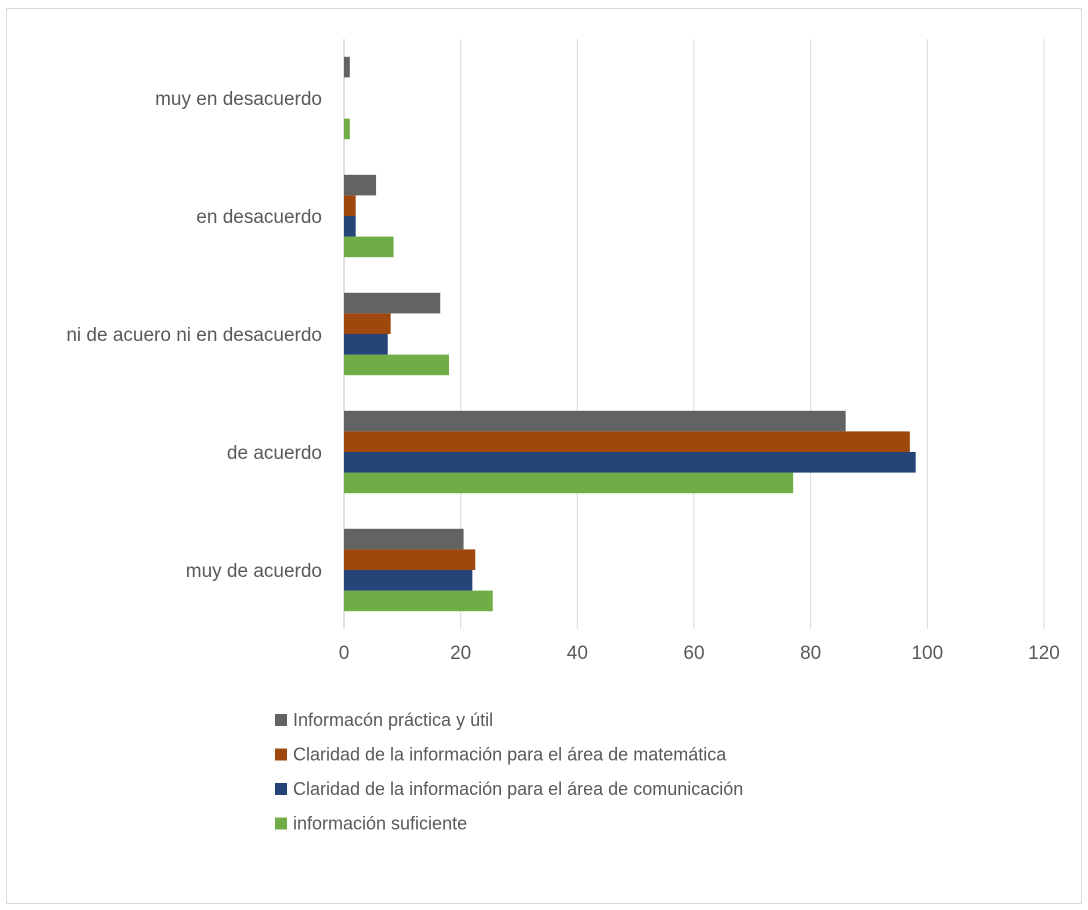 This screenshot has height=910, width=1088. What do you see at coordinates (380, 824) in the screenshot?
I see `legend-label: información suficiente` at bounding box center [380, 824].